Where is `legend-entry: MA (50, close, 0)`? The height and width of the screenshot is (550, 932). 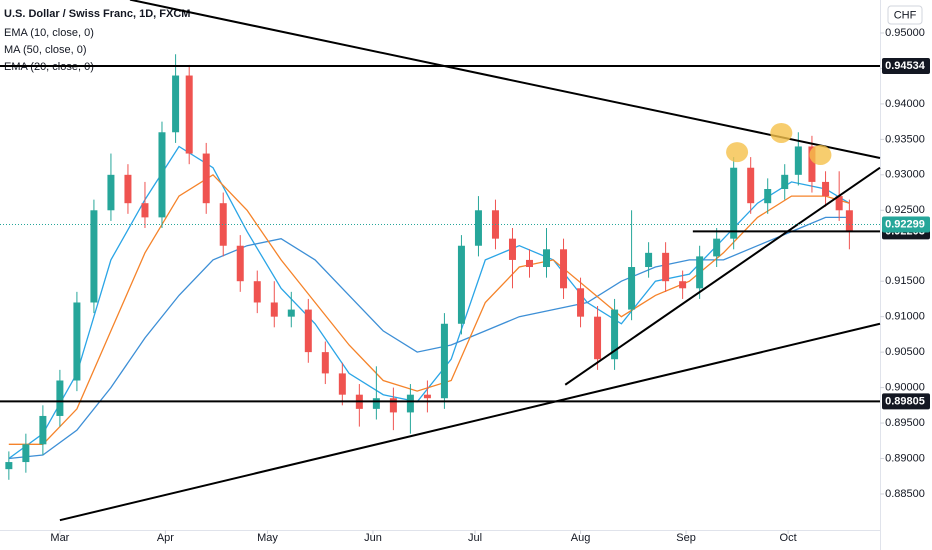
legend-entry: MA (50, close, 0) is located at coordinates (45, 50).